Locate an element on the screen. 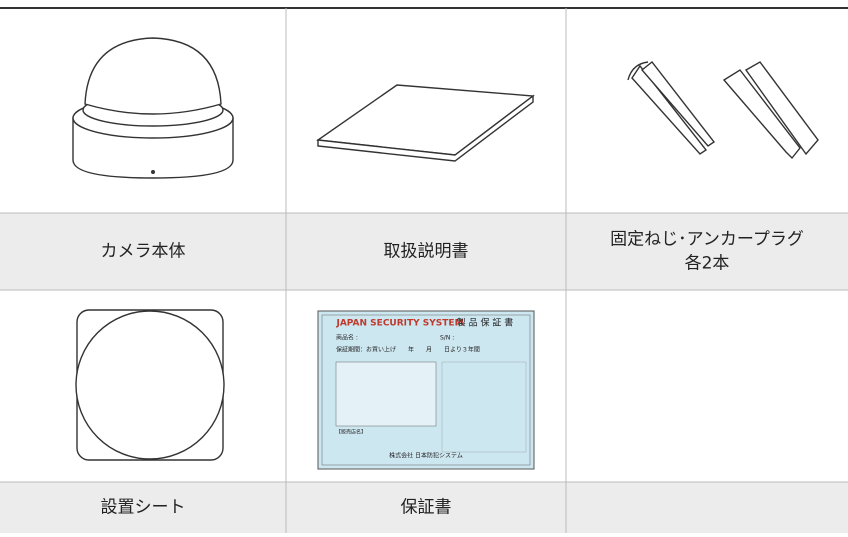 This screenshot has height=537, width=848. item-label: カメラ本体 is located at coordinates (143, 252).